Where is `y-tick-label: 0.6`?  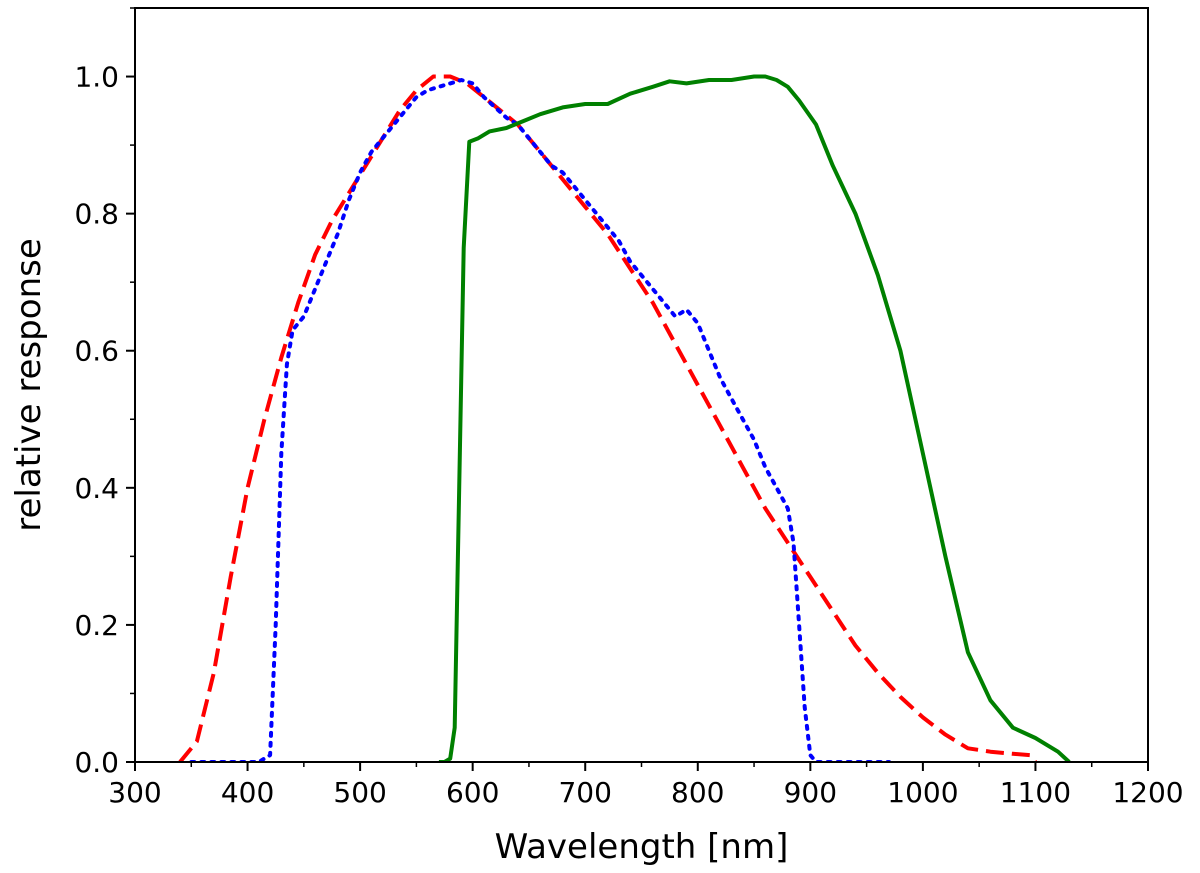 y-tick-label: 0.6 is located at coordinates (96, 351).